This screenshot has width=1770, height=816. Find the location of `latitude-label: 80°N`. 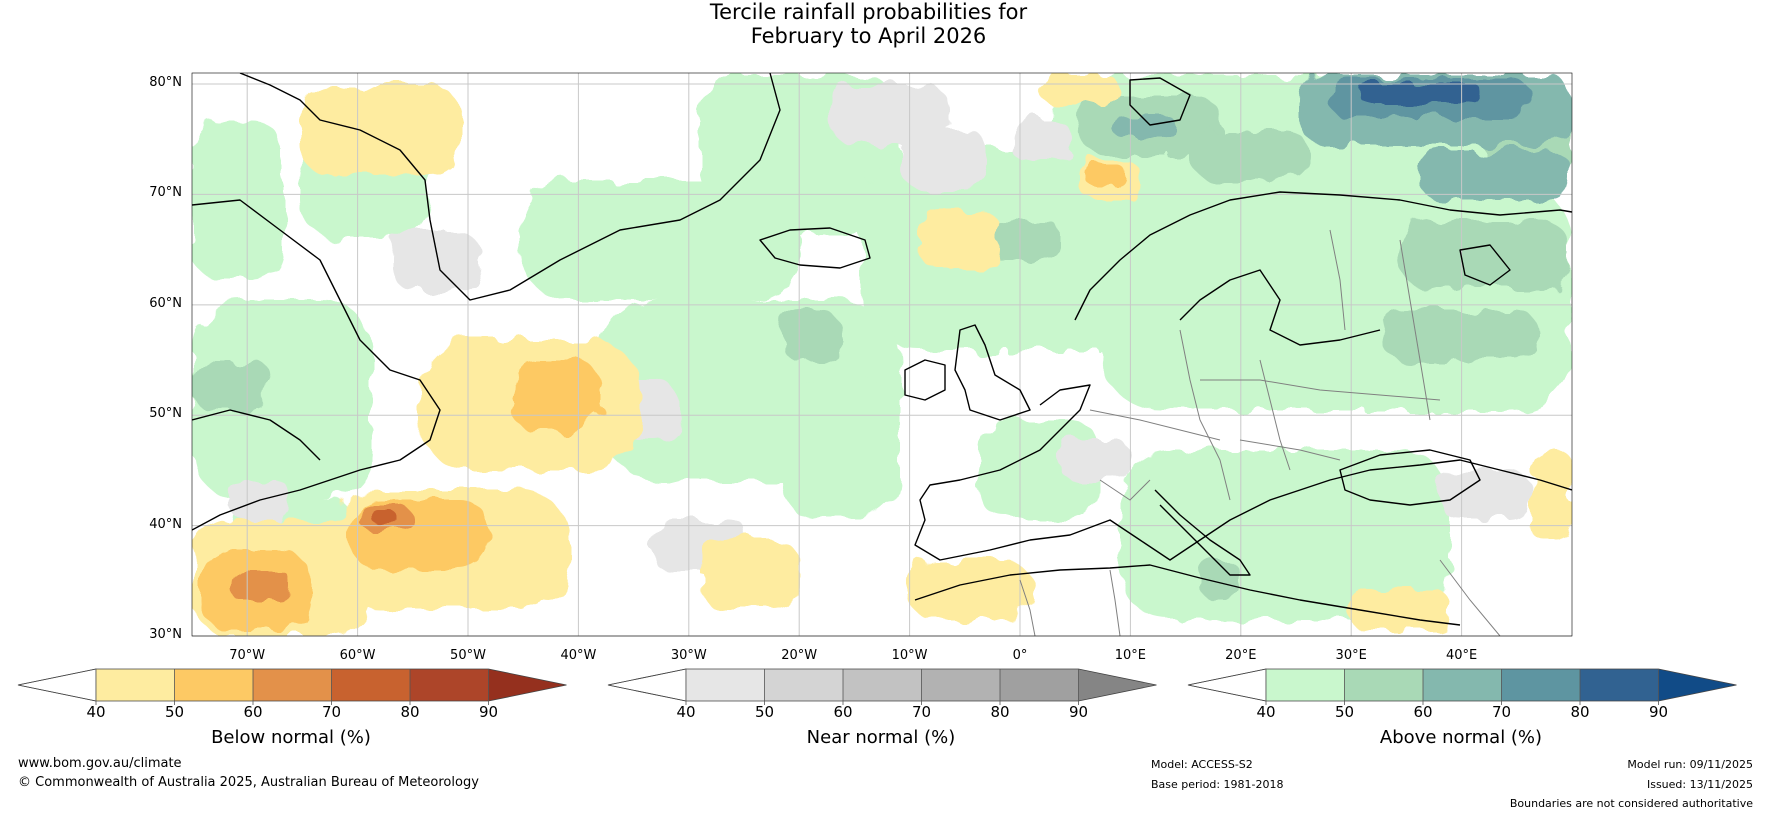

latitude-label: 80°N is located at coordinates (165, 83).